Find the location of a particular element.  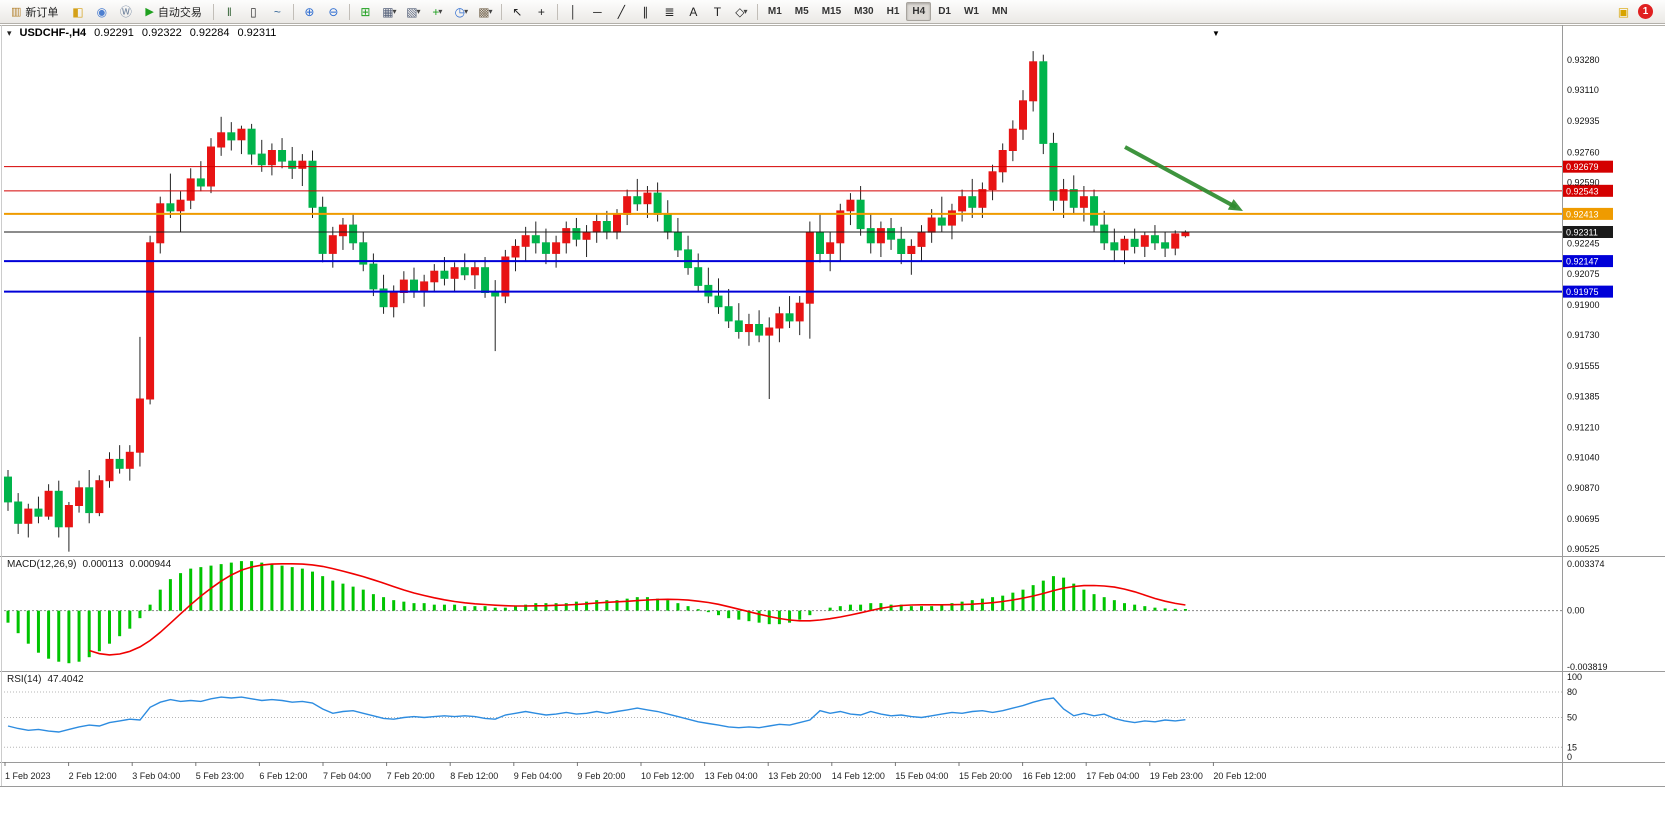

toolbar-separator is located at coordinates (757, 11).